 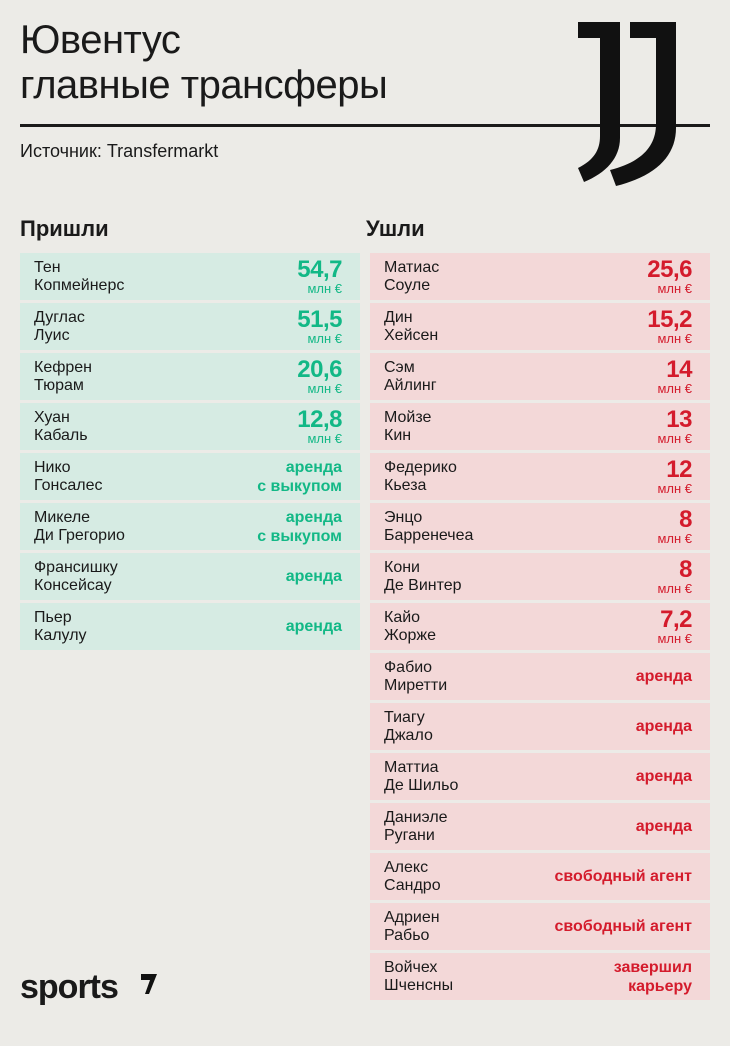 What do you see at coordinates (412, 885) in the screenshot?
I see `player-last-name: Сандро` at bounding box center [412, 885].